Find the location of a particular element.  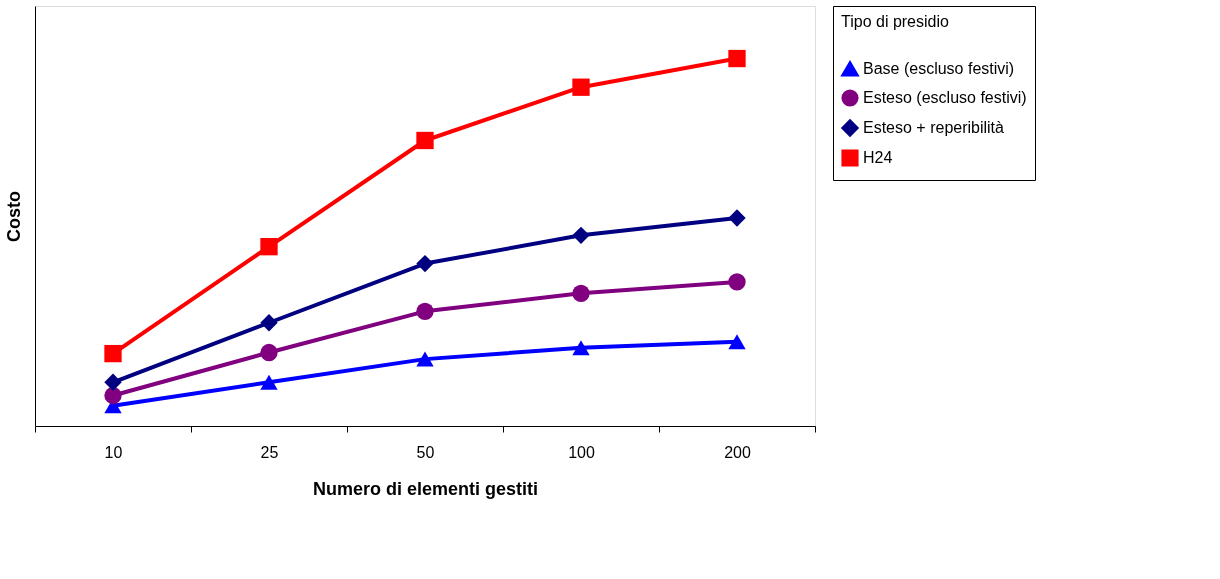

legend-title: Tipo di presidio is located at coordinates (895, 21).